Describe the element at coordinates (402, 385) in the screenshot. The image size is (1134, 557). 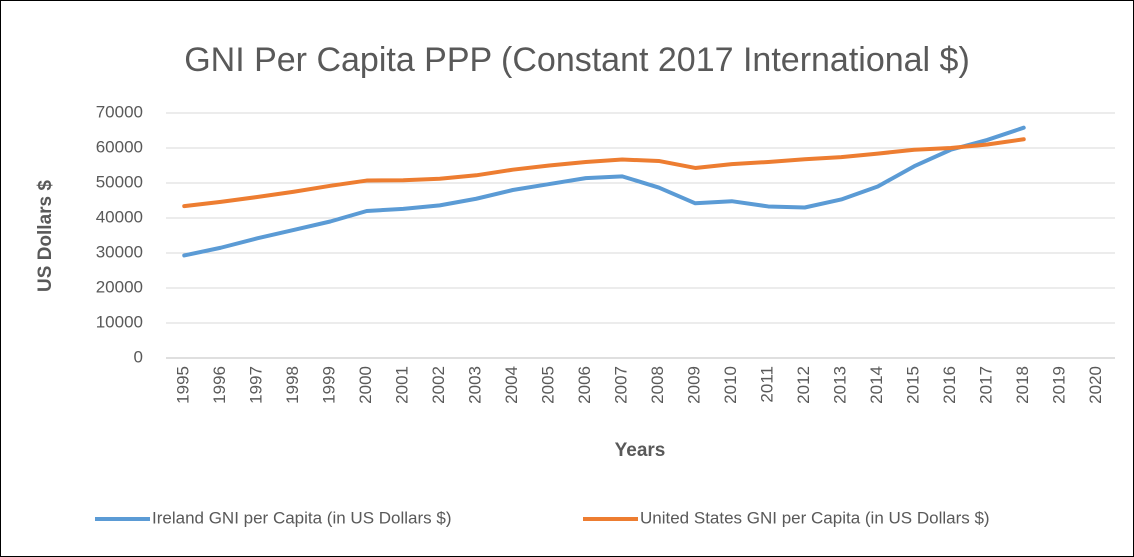
I see `x-tick-label: 2001` at that location.